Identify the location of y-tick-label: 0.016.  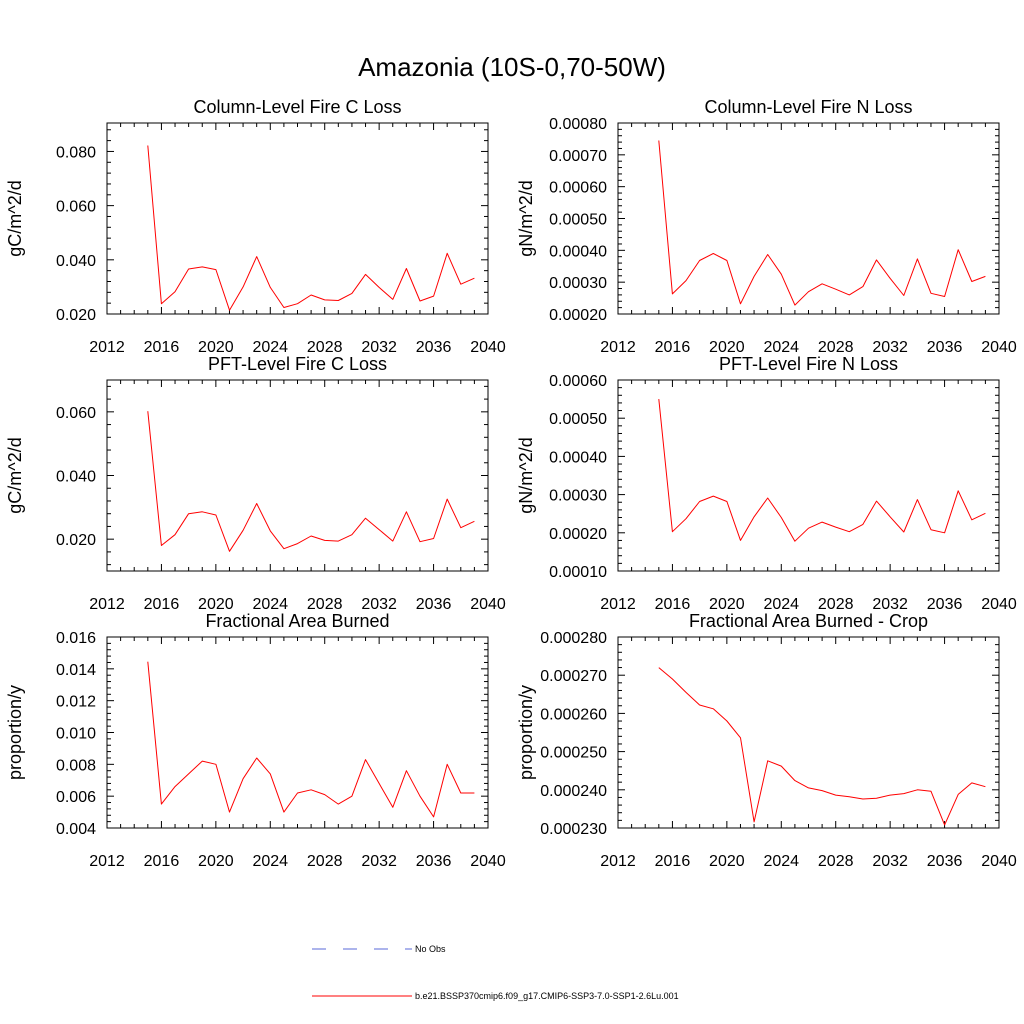
(76, 638).